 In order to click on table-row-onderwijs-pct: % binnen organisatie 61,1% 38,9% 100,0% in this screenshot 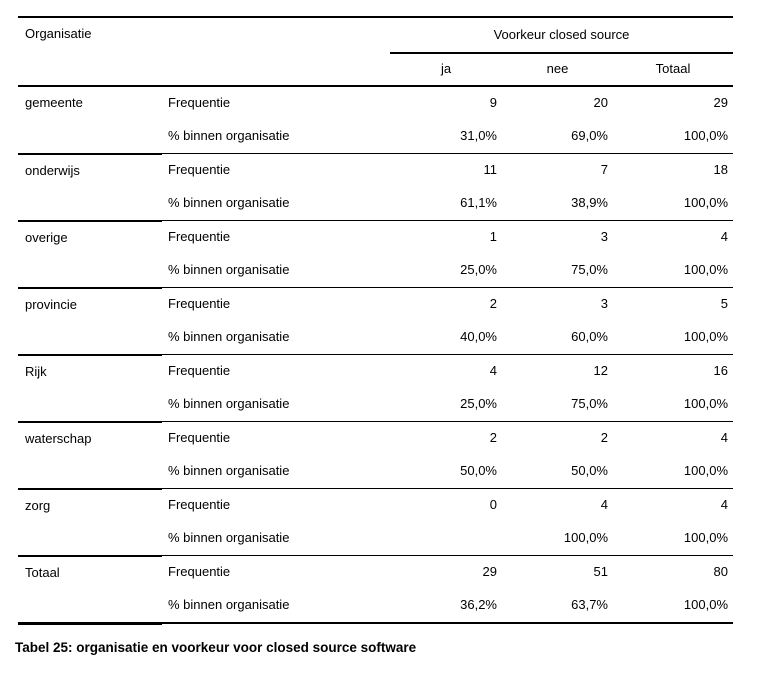, I will do `click(375, 204)`.